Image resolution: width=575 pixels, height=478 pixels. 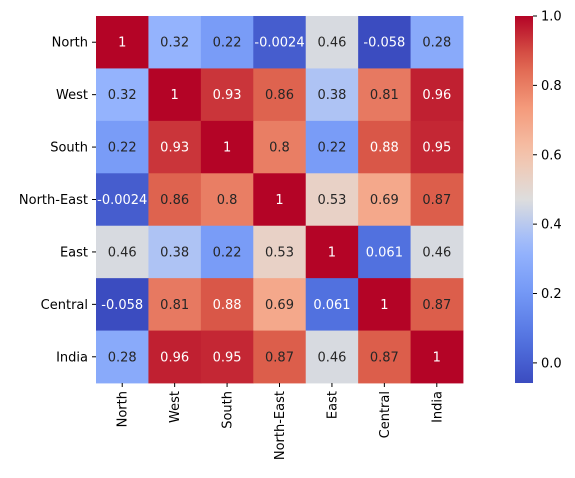 What do you see at coordinates (331, 305) in the screenshot?
I see `cell-value-label: 0.061` at bounding box center [331, 305].